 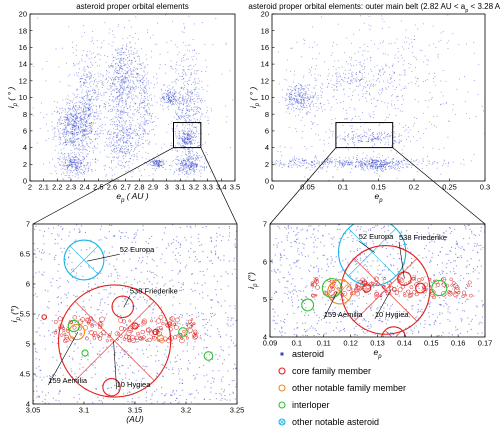 What do you see at coordinates (57, 187) in the screenshot?
I see `panel_a-xtick-label: 2.2` at bounding box center [57, 187].